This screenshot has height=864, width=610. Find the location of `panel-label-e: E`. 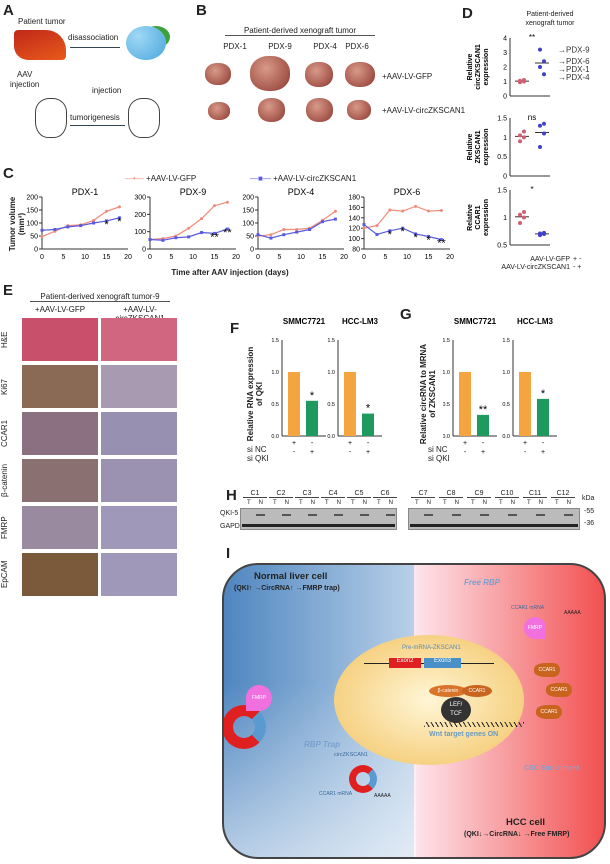

panel-label-e: E is located at coordinates (8, 290).